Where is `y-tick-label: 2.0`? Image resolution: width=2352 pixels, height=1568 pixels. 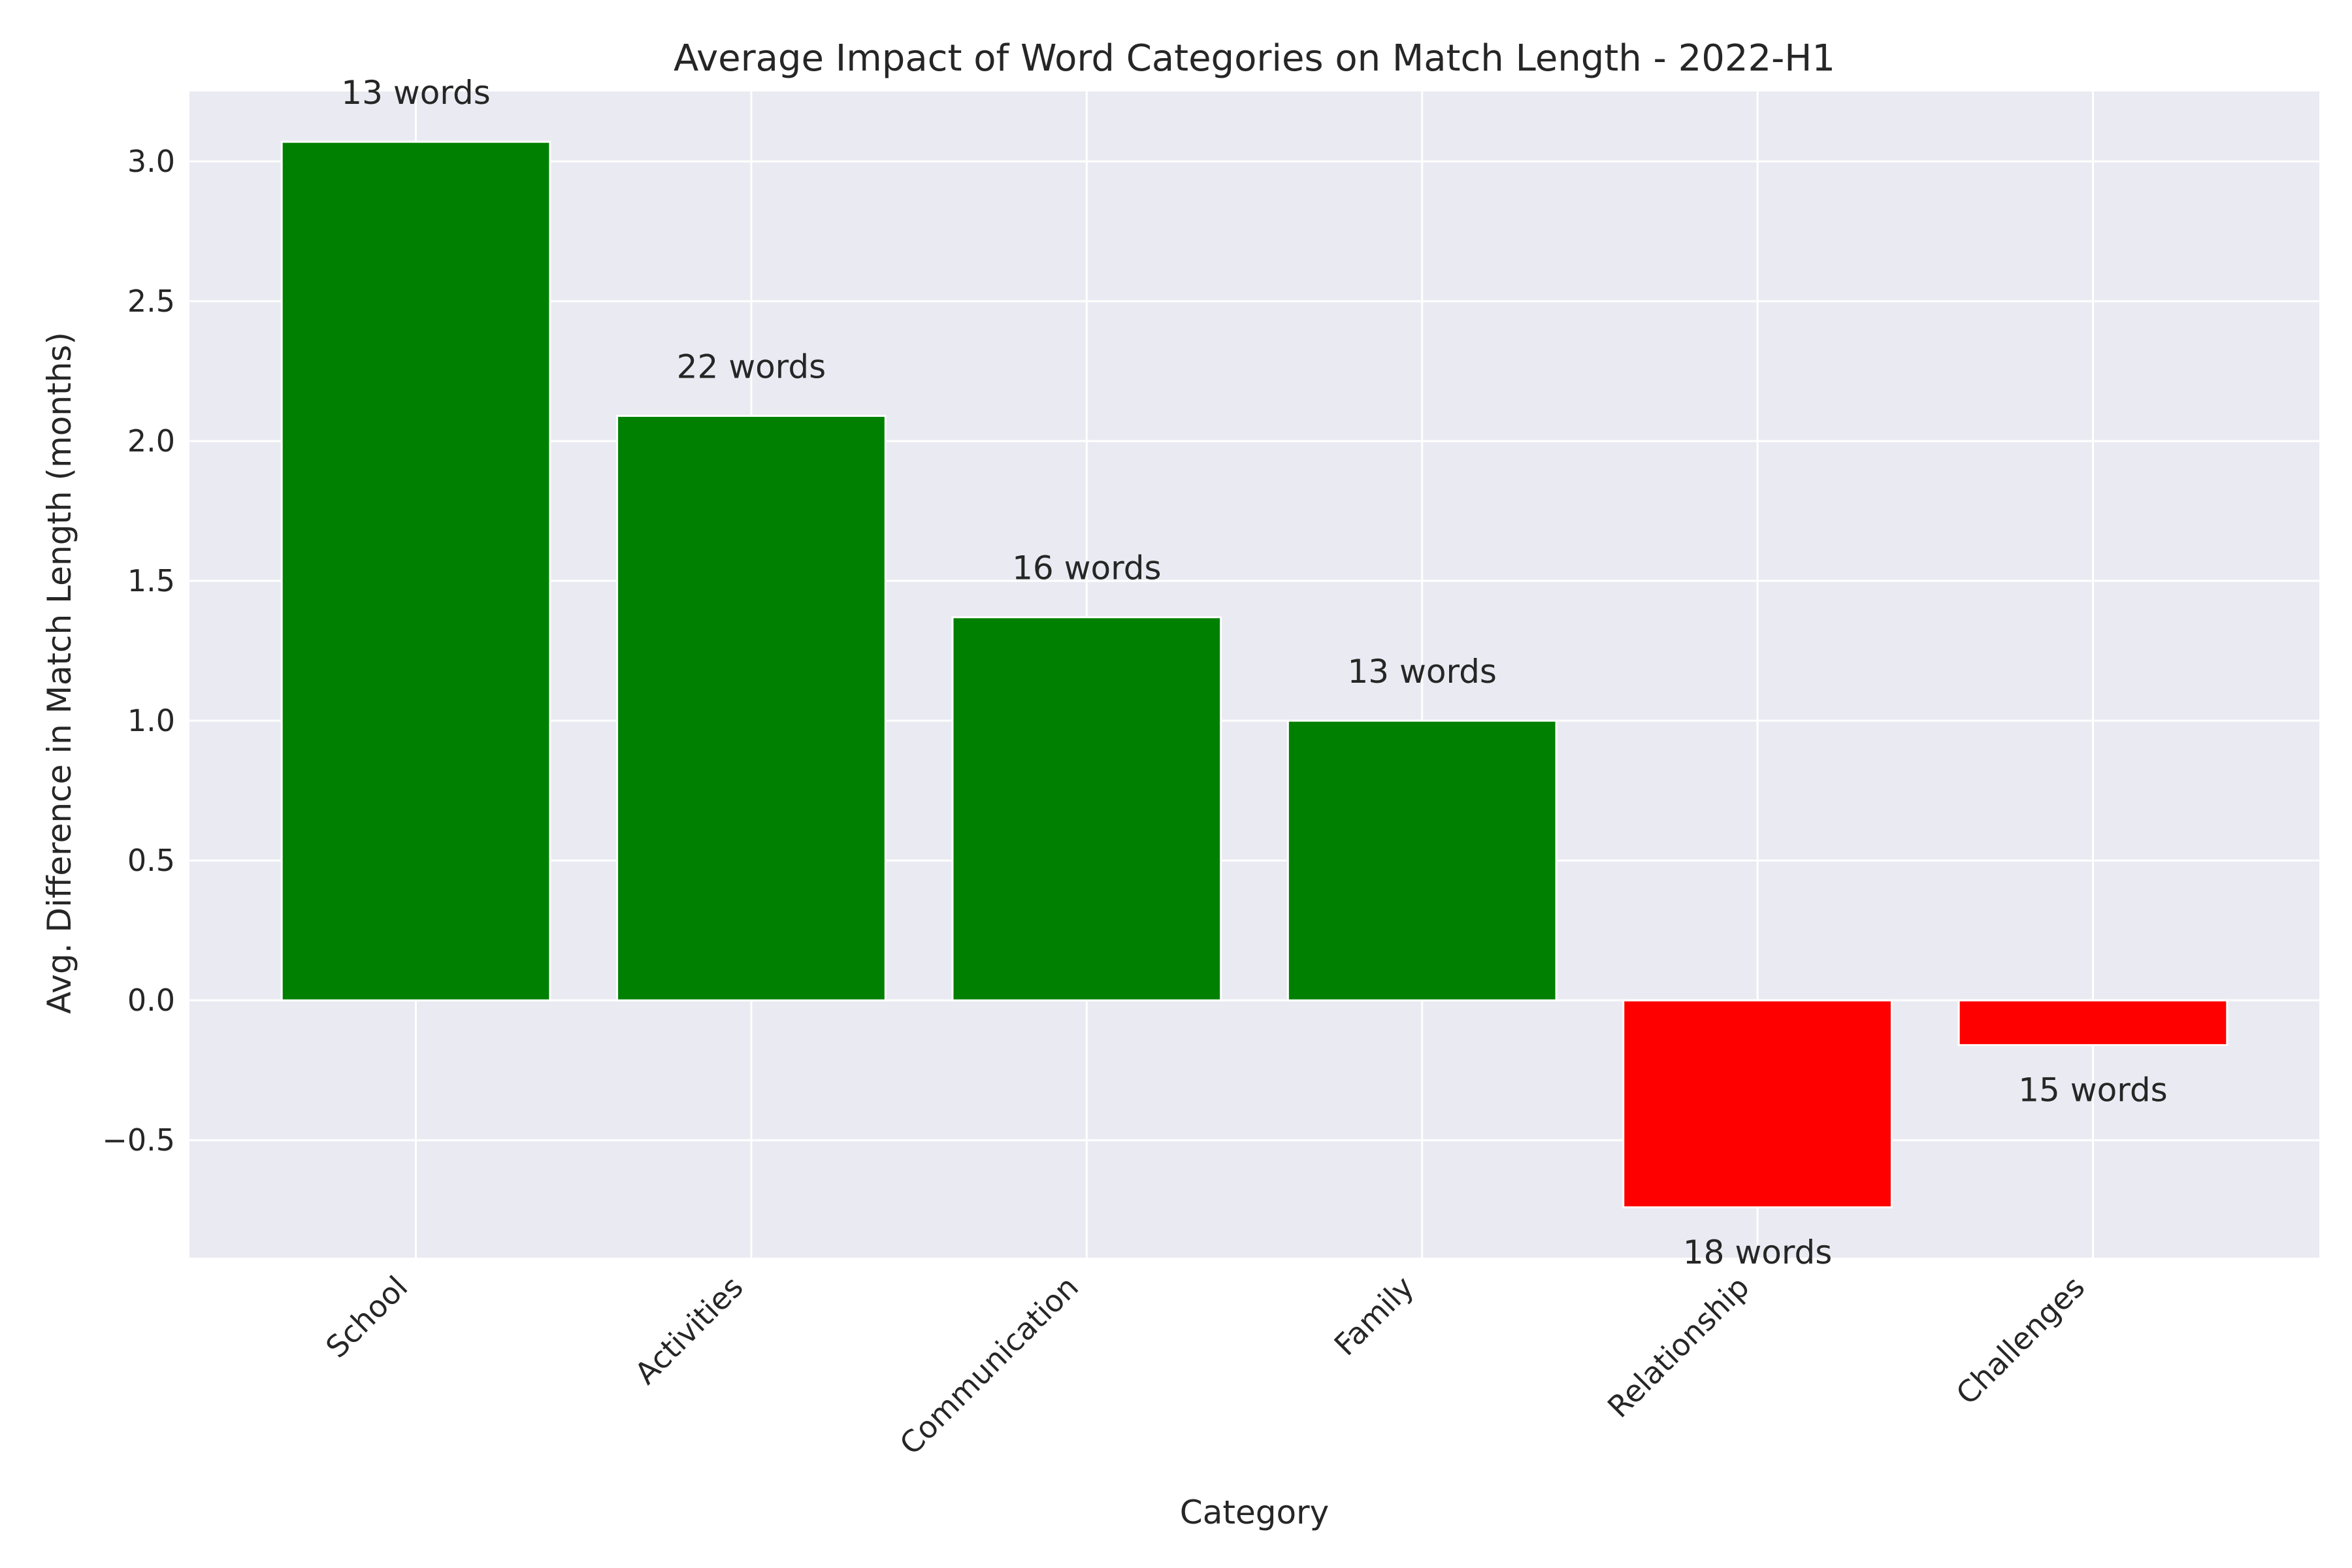 y-tick-label: 2.0 is located at coordinates (151, 441).